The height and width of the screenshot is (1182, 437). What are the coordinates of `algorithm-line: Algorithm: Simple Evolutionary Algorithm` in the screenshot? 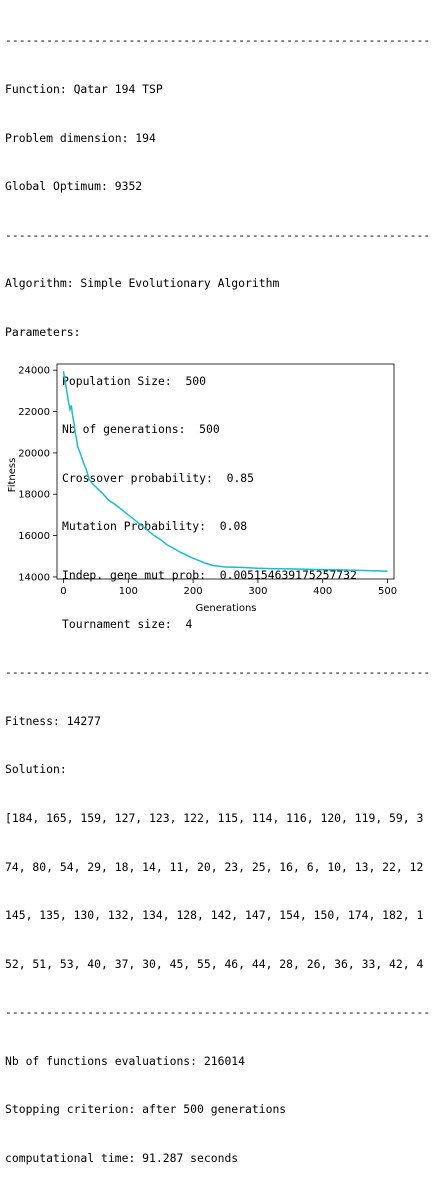 It's located at (221, 283).